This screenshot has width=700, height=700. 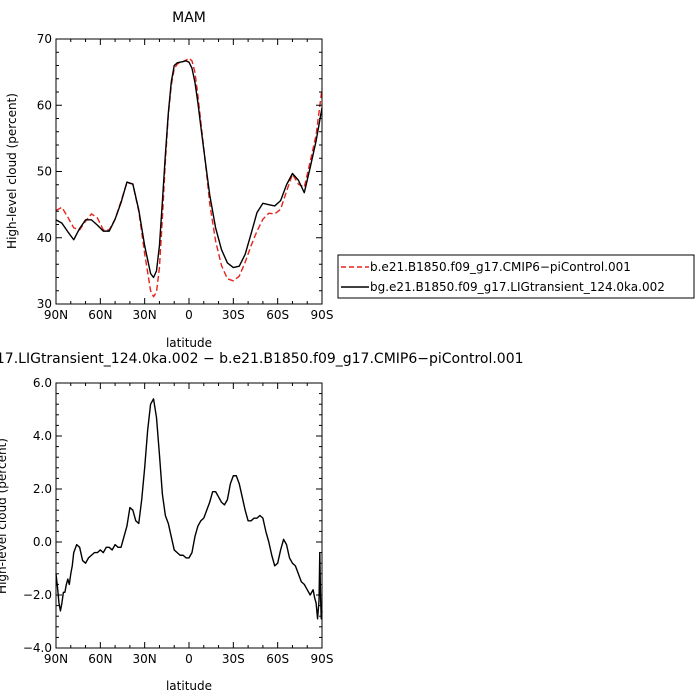 What do you see at coordinates (277, 315) in the screenshot?
I see `top-x-tick-label: 60S` at bounding box center [277, 315].